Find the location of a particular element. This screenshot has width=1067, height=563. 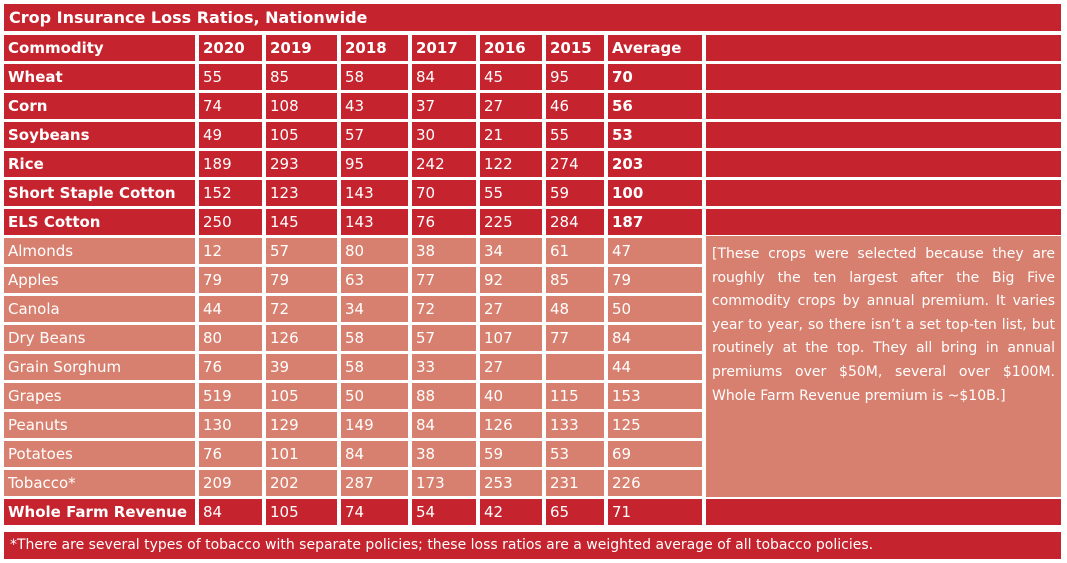

value-2017: 72 is located at coordinates (444, 309).